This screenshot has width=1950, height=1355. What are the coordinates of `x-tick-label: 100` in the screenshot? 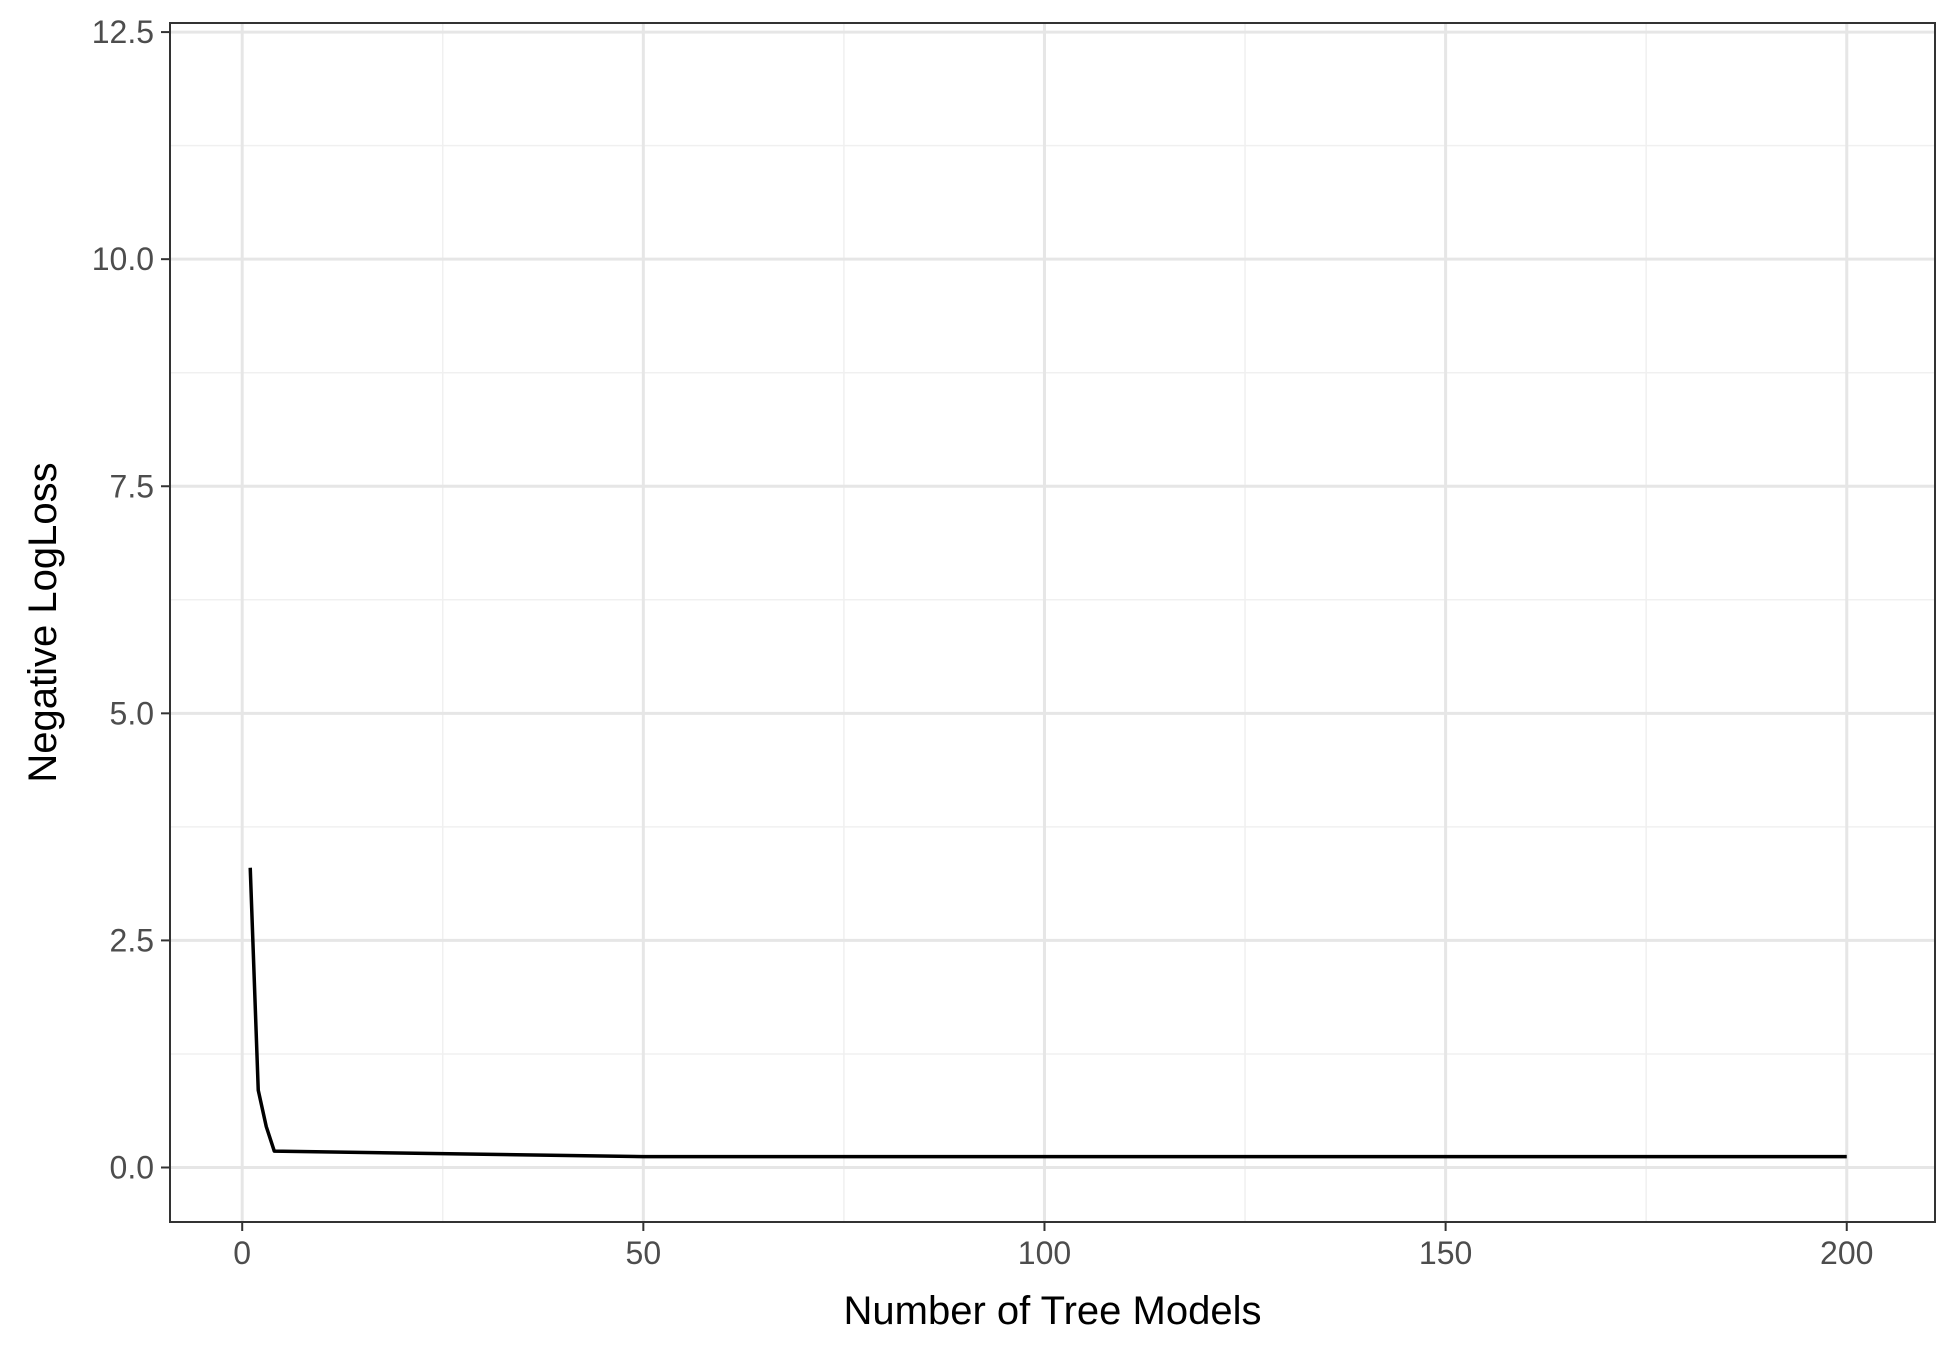 It's located at (1044, 1253).